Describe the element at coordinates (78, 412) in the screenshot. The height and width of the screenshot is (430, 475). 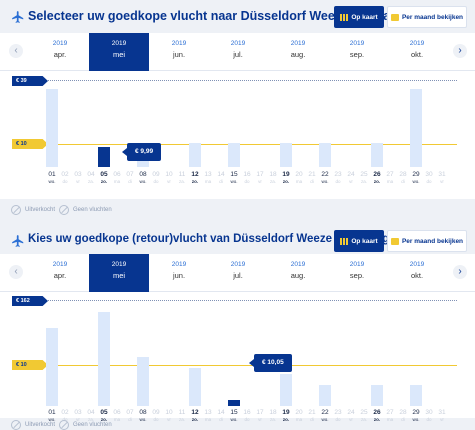
I see `day-number: 03` at that location.